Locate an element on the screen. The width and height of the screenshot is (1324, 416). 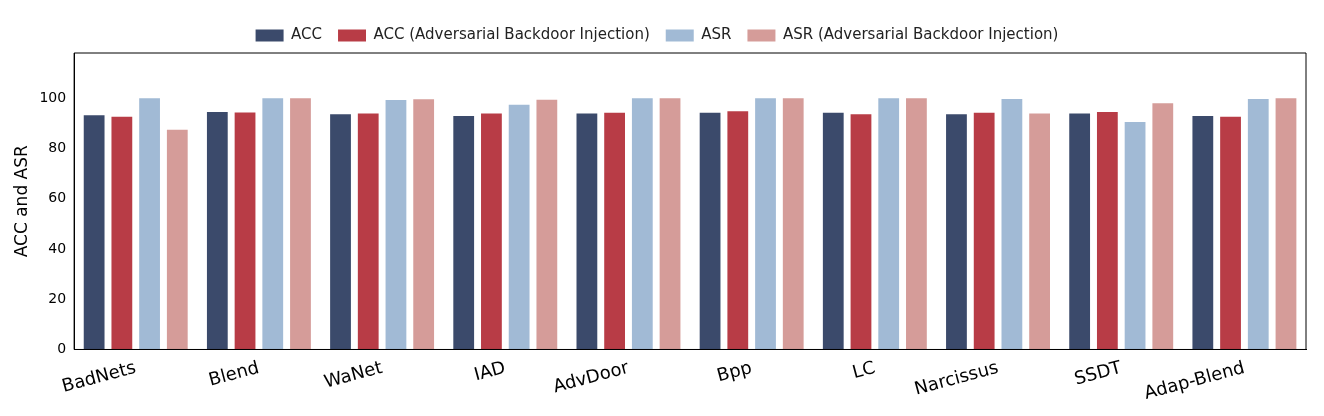
x-tick-label: Bpp is located at coordinates (734, 371).